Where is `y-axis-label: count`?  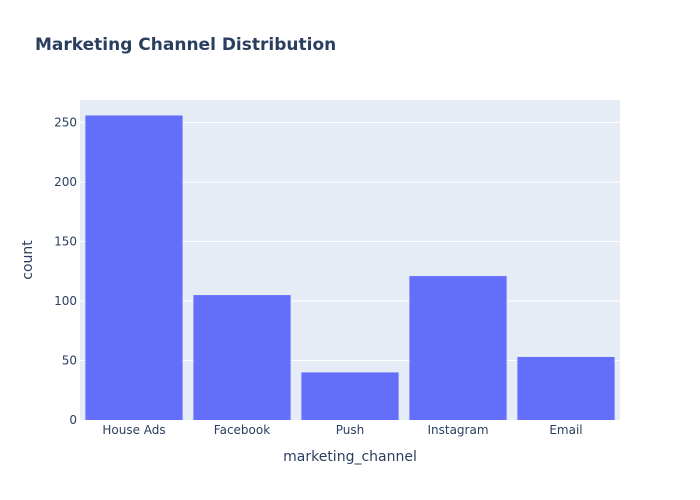
y-axis-label: count is located at coordinates (28, 260).